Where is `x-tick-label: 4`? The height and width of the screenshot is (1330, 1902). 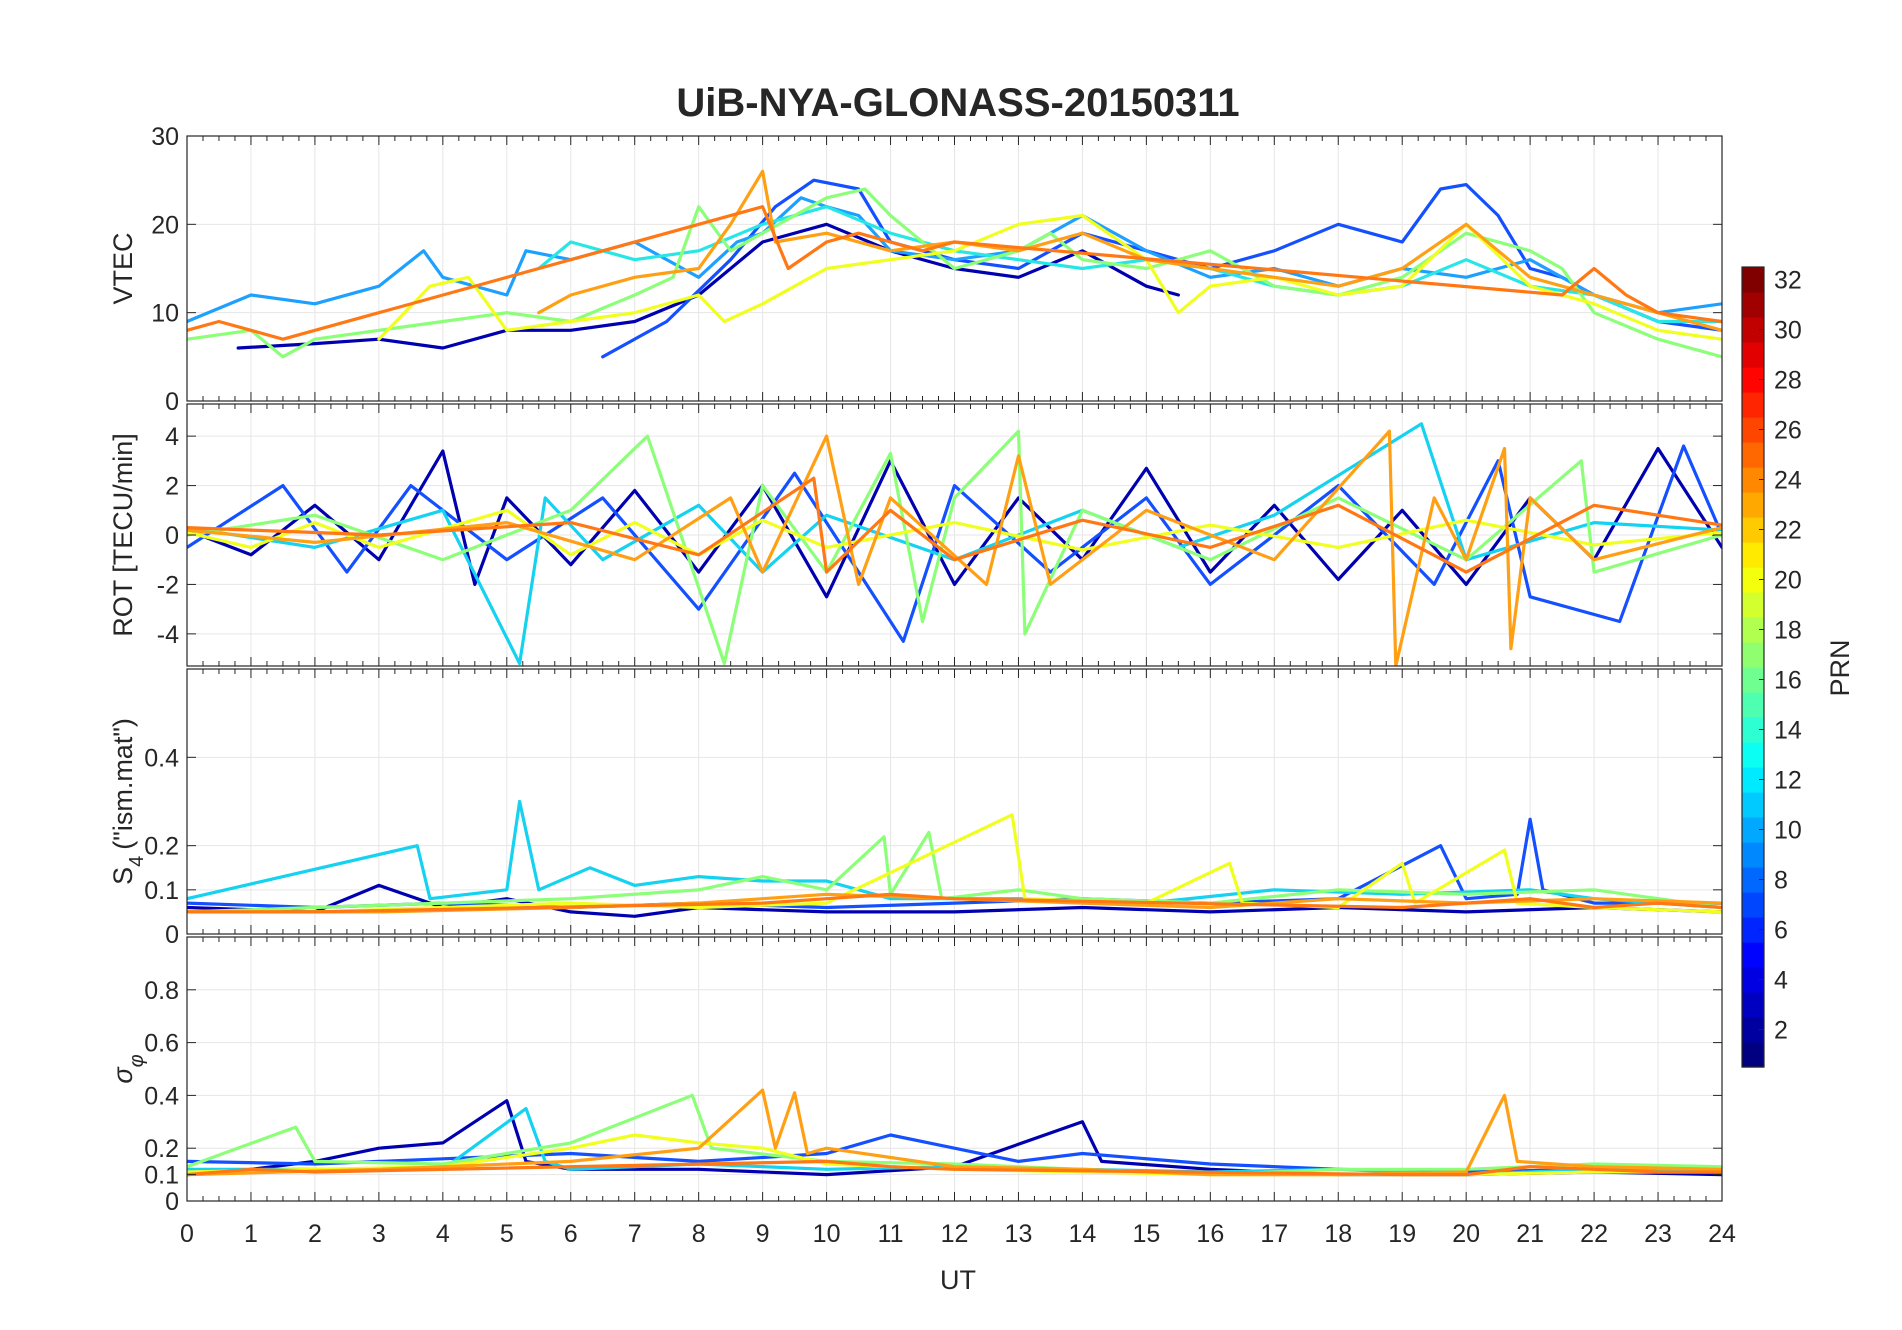
x-tick-label: 4 is located at coordinates (443, 1234).